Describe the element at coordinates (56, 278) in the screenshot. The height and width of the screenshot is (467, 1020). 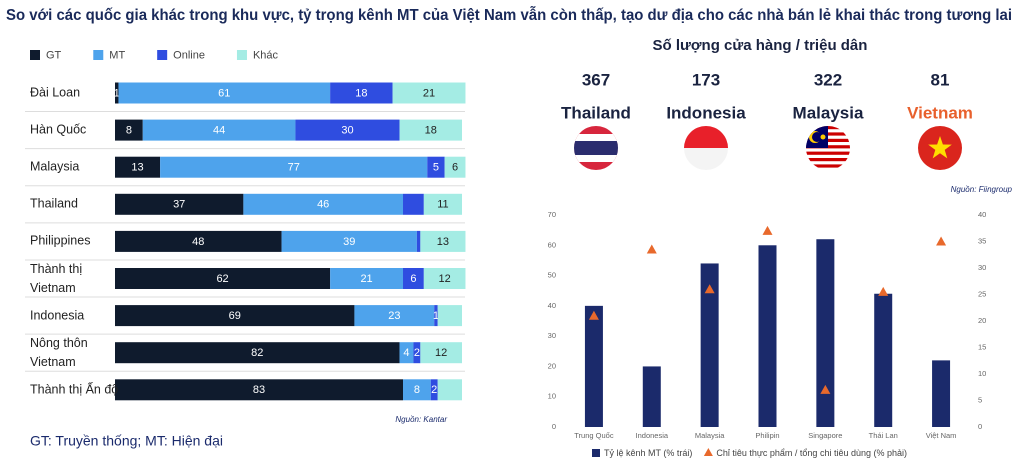
I see `category-label: Thành thị Vietnam` at that location.